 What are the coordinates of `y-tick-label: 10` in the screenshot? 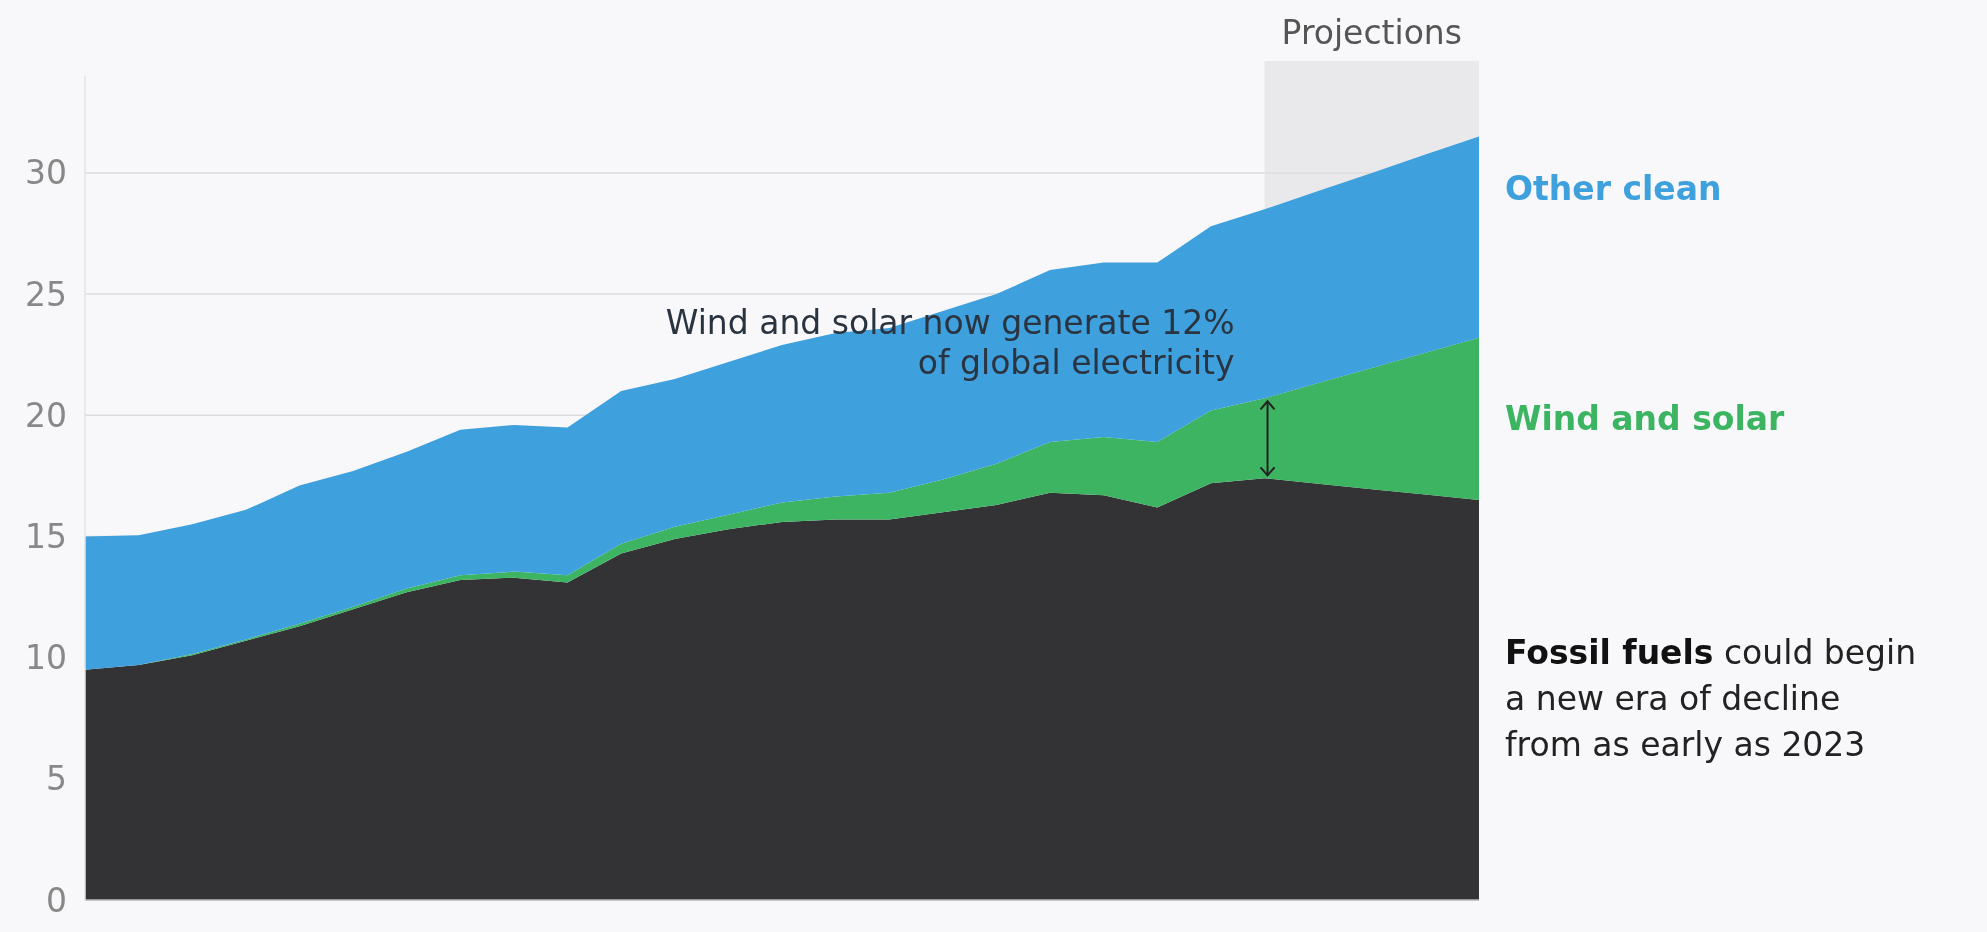 It's located at (46, 658).